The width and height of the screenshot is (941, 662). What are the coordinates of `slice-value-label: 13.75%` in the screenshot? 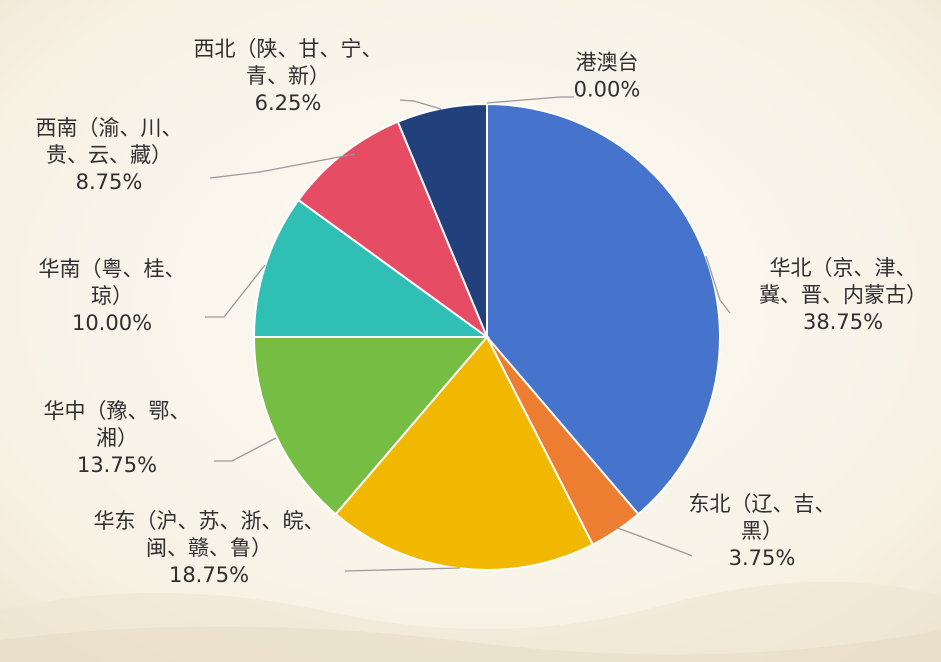 It's located at (117, 465).